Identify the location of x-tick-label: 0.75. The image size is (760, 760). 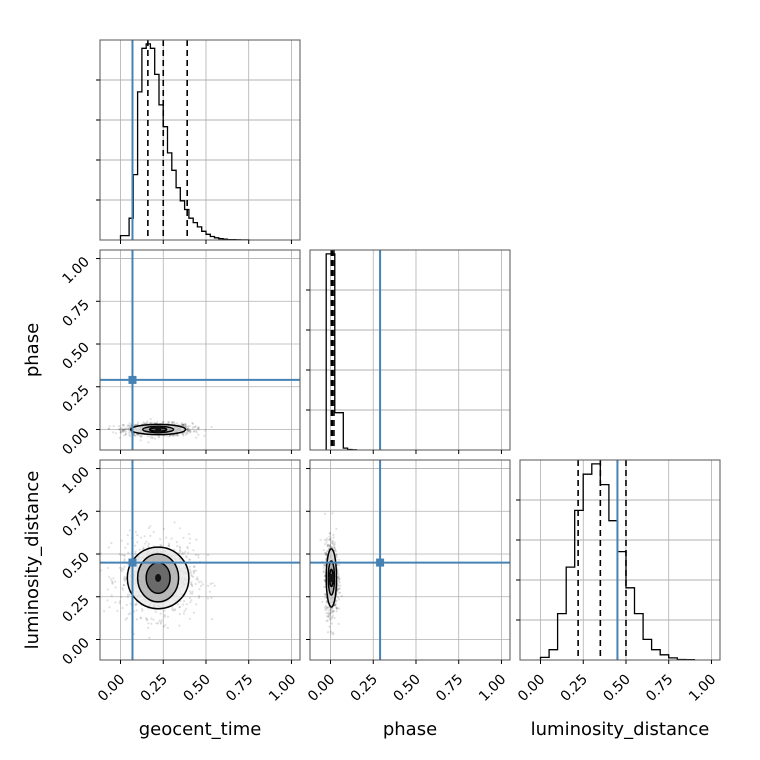
(239, 688).